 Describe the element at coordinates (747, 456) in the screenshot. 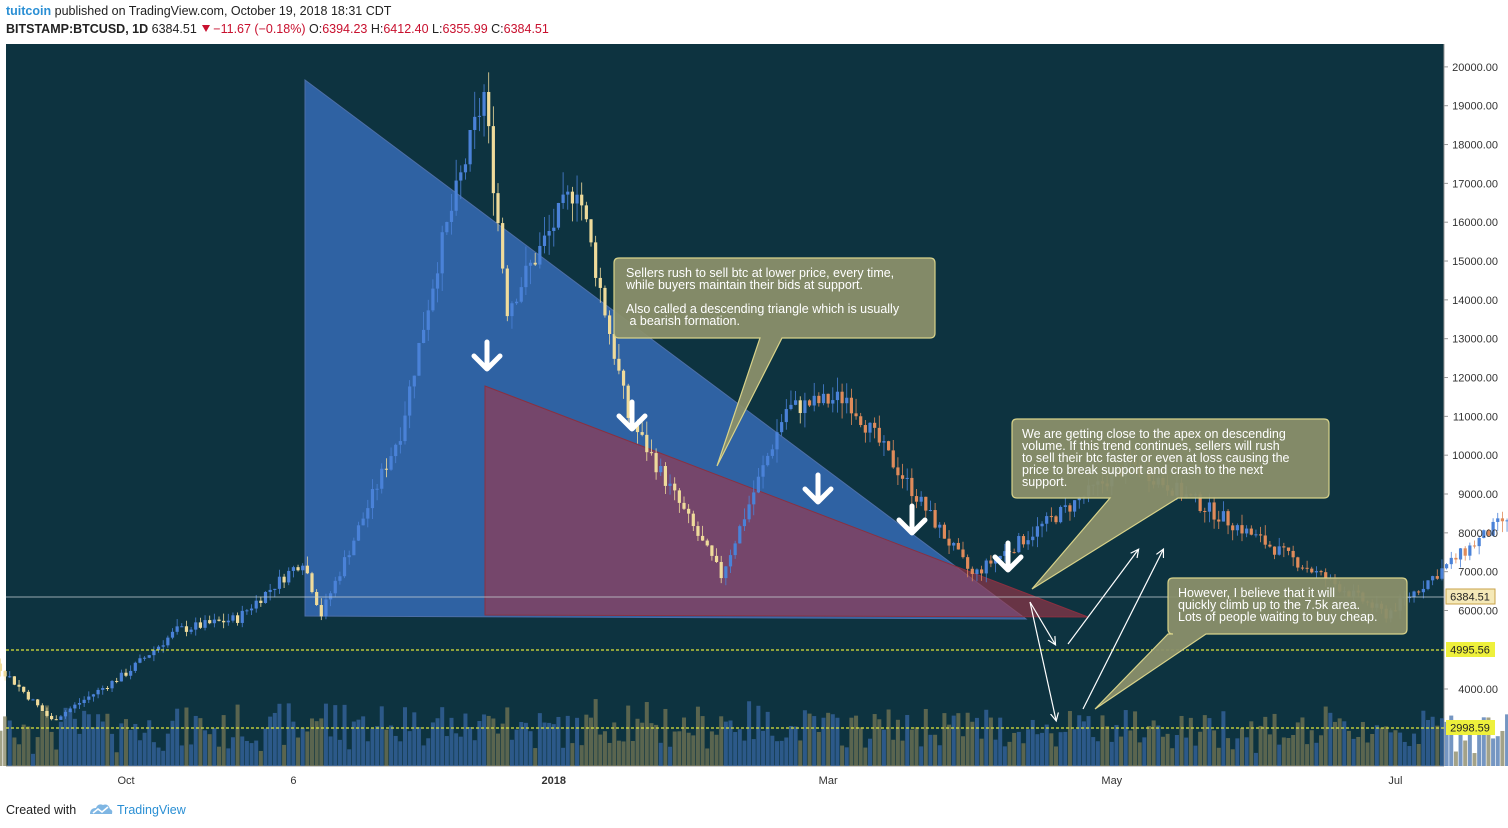

I see `pointer-arrows` at that location.